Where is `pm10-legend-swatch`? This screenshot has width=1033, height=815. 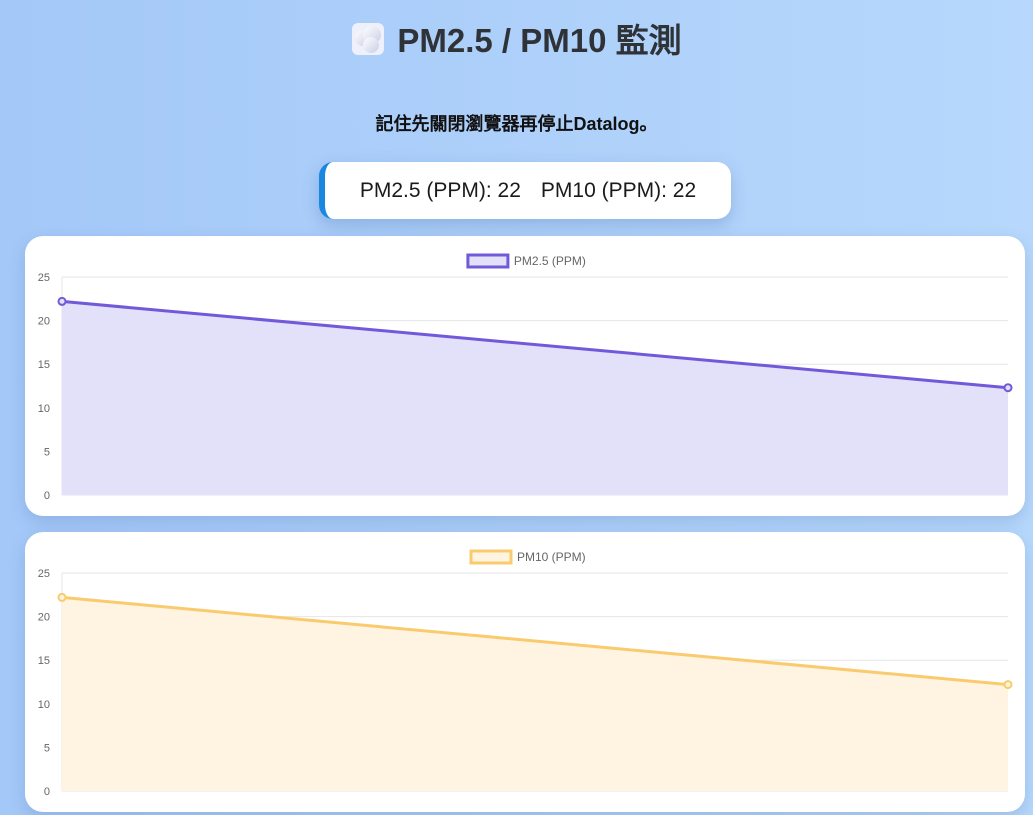
pm10-legend-swatch is located at coordinates (491, 557).